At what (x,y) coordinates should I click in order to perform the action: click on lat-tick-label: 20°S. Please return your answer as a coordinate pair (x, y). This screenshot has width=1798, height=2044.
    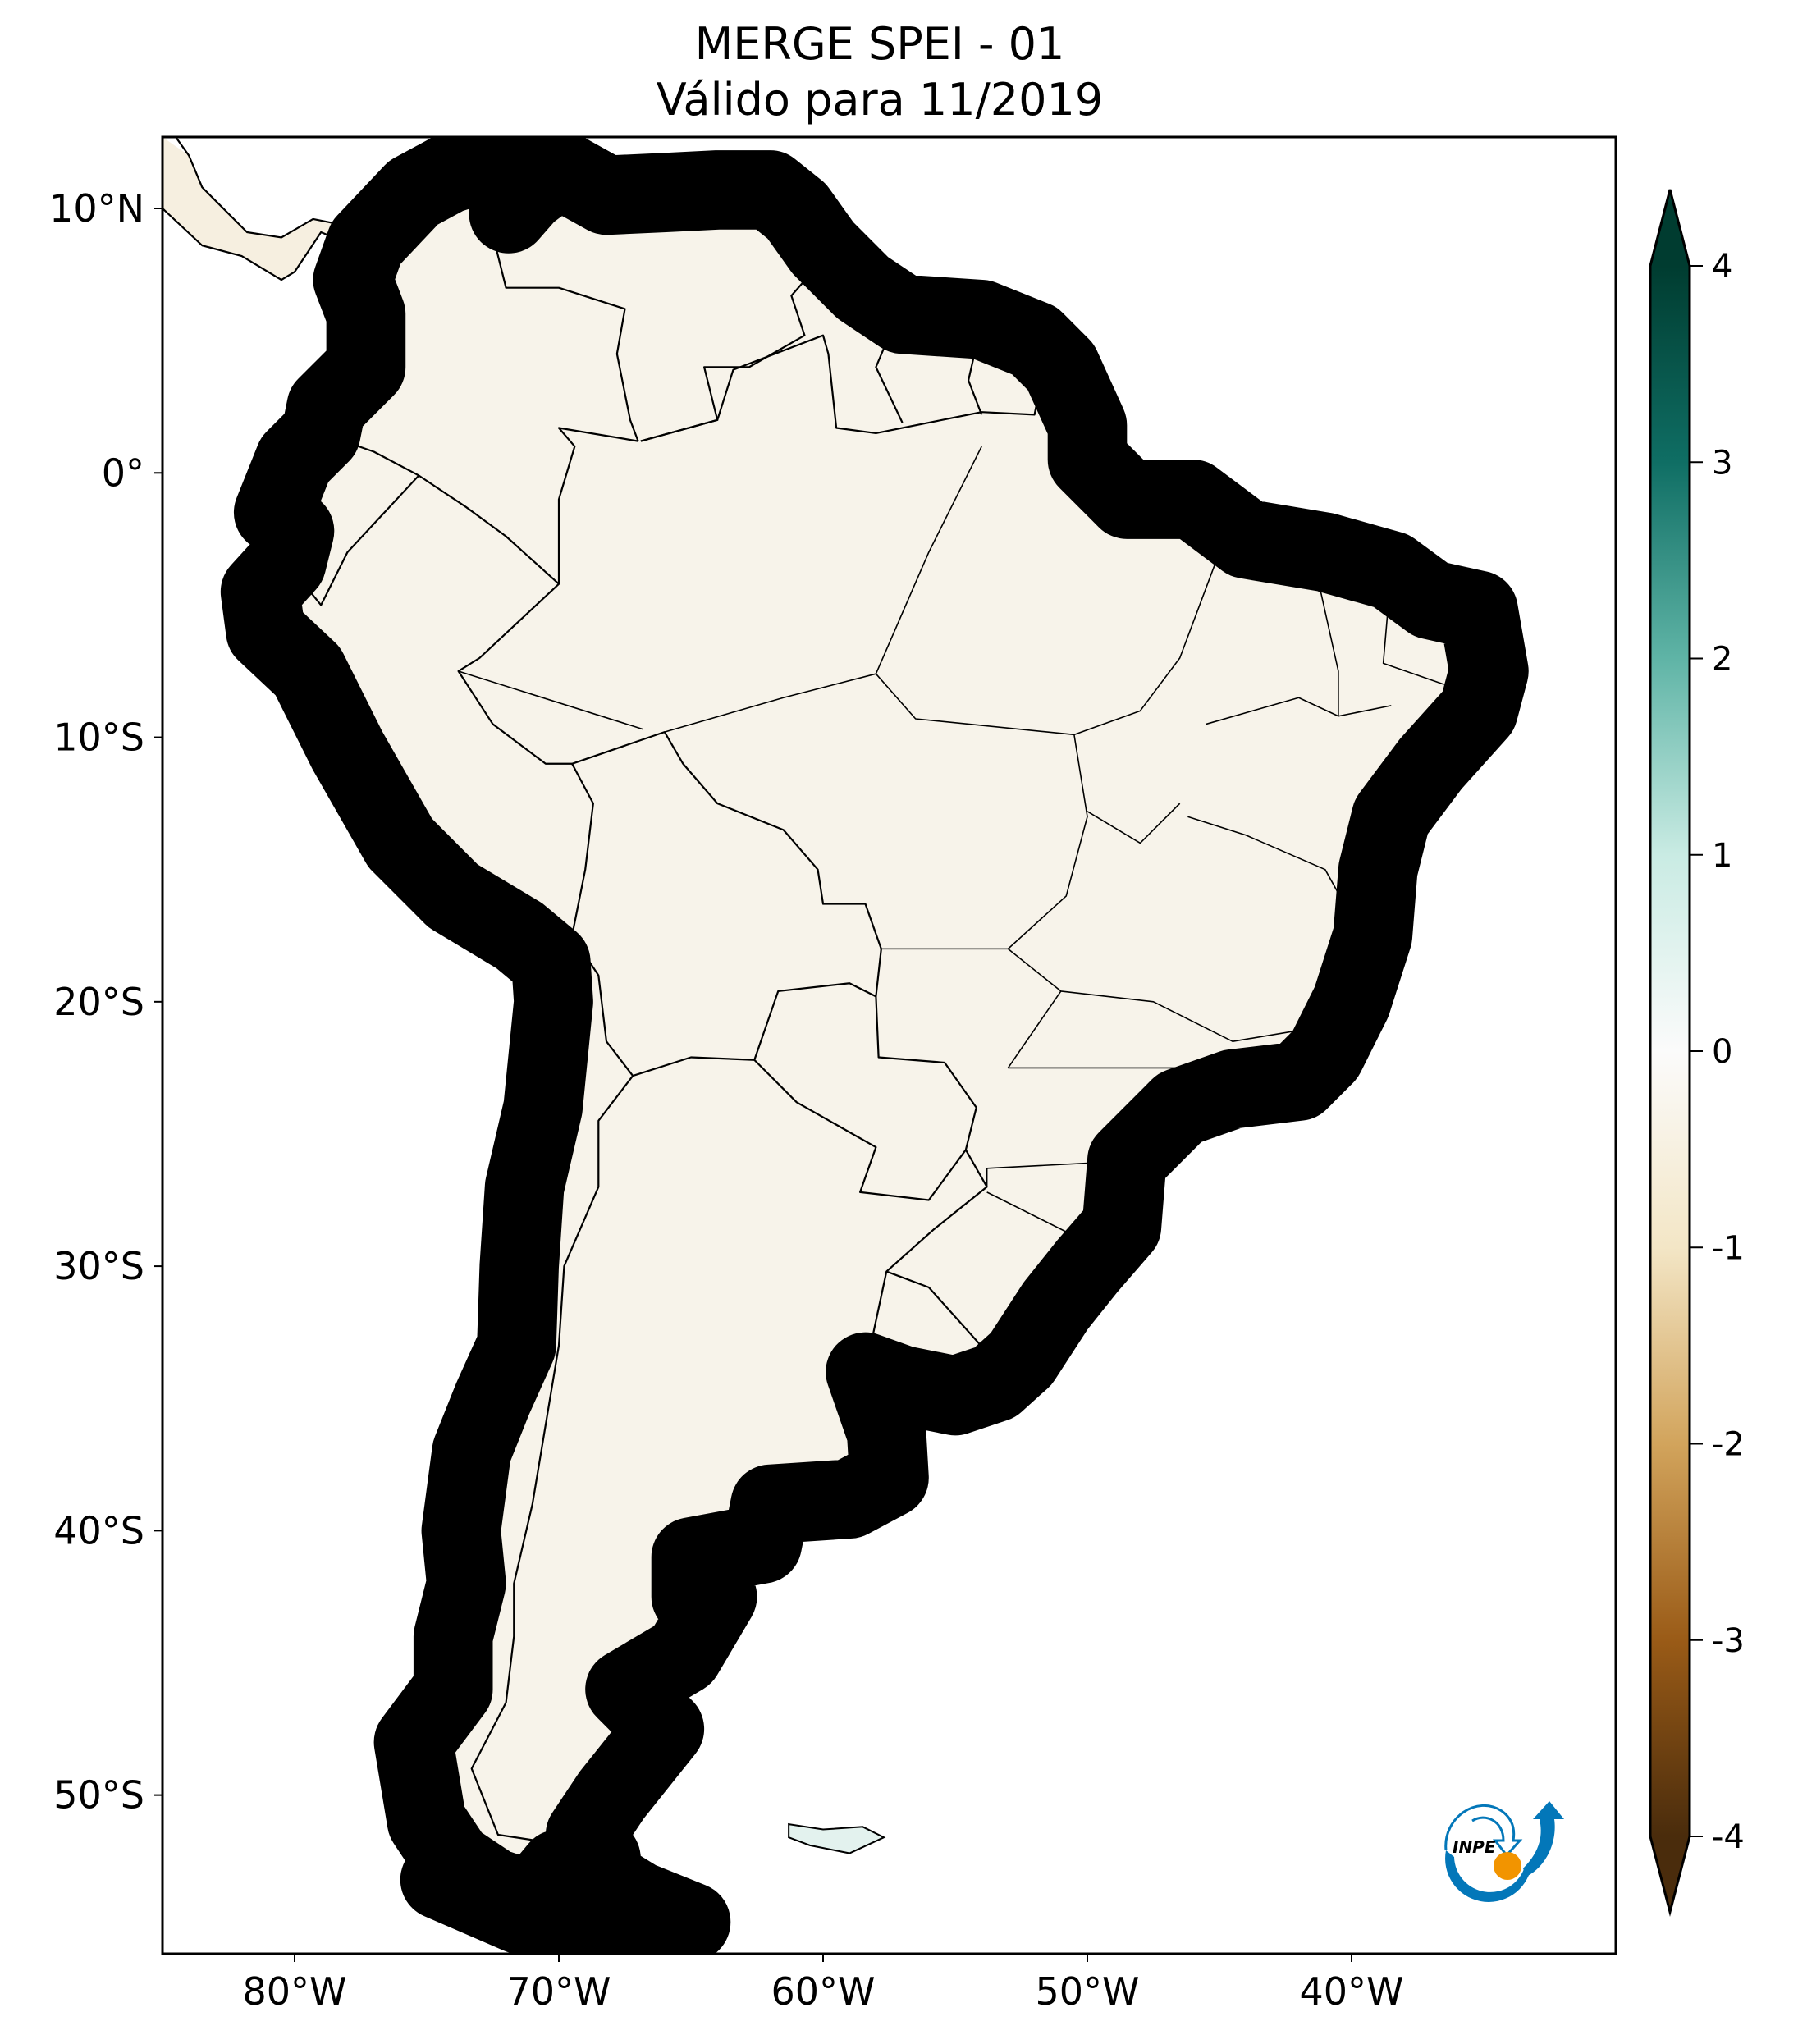
    Looking at the image, I should click on (98, 1002).